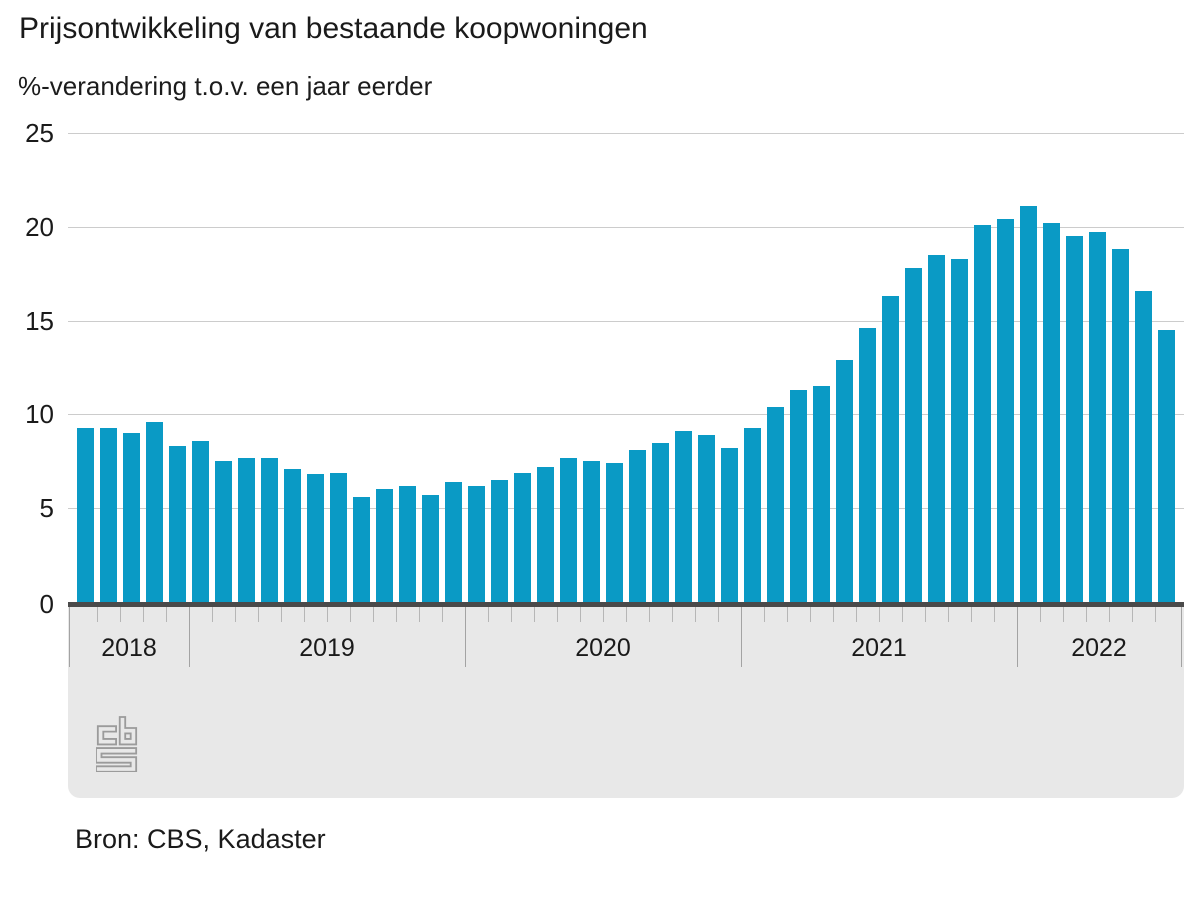  Describe the element at coordinates (129, 648) in the screenshot. I see `x-axis-year-label-2018: 2018` at that location.